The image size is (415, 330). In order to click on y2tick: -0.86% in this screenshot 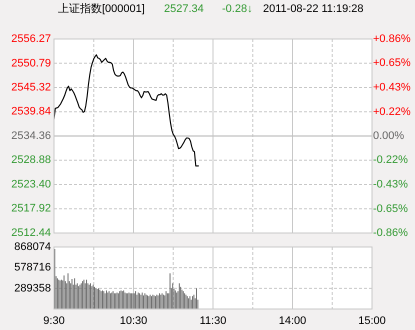, I will do `click(390, 233)`.